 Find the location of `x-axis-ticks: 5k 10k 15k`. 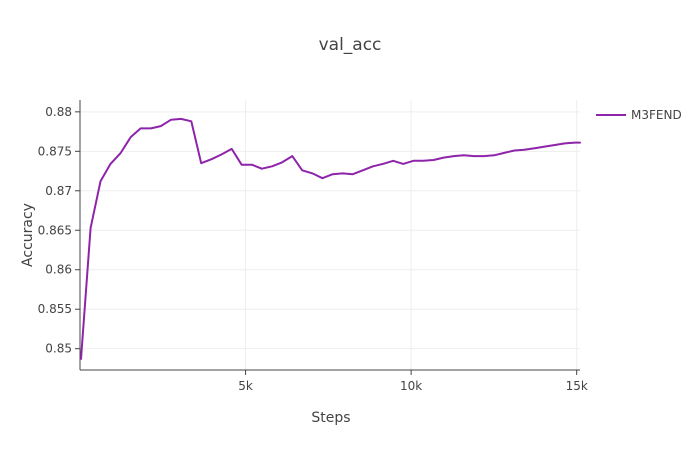

x-axis-ticks: 5k 10k 15k is located at coordinates (413, 381).